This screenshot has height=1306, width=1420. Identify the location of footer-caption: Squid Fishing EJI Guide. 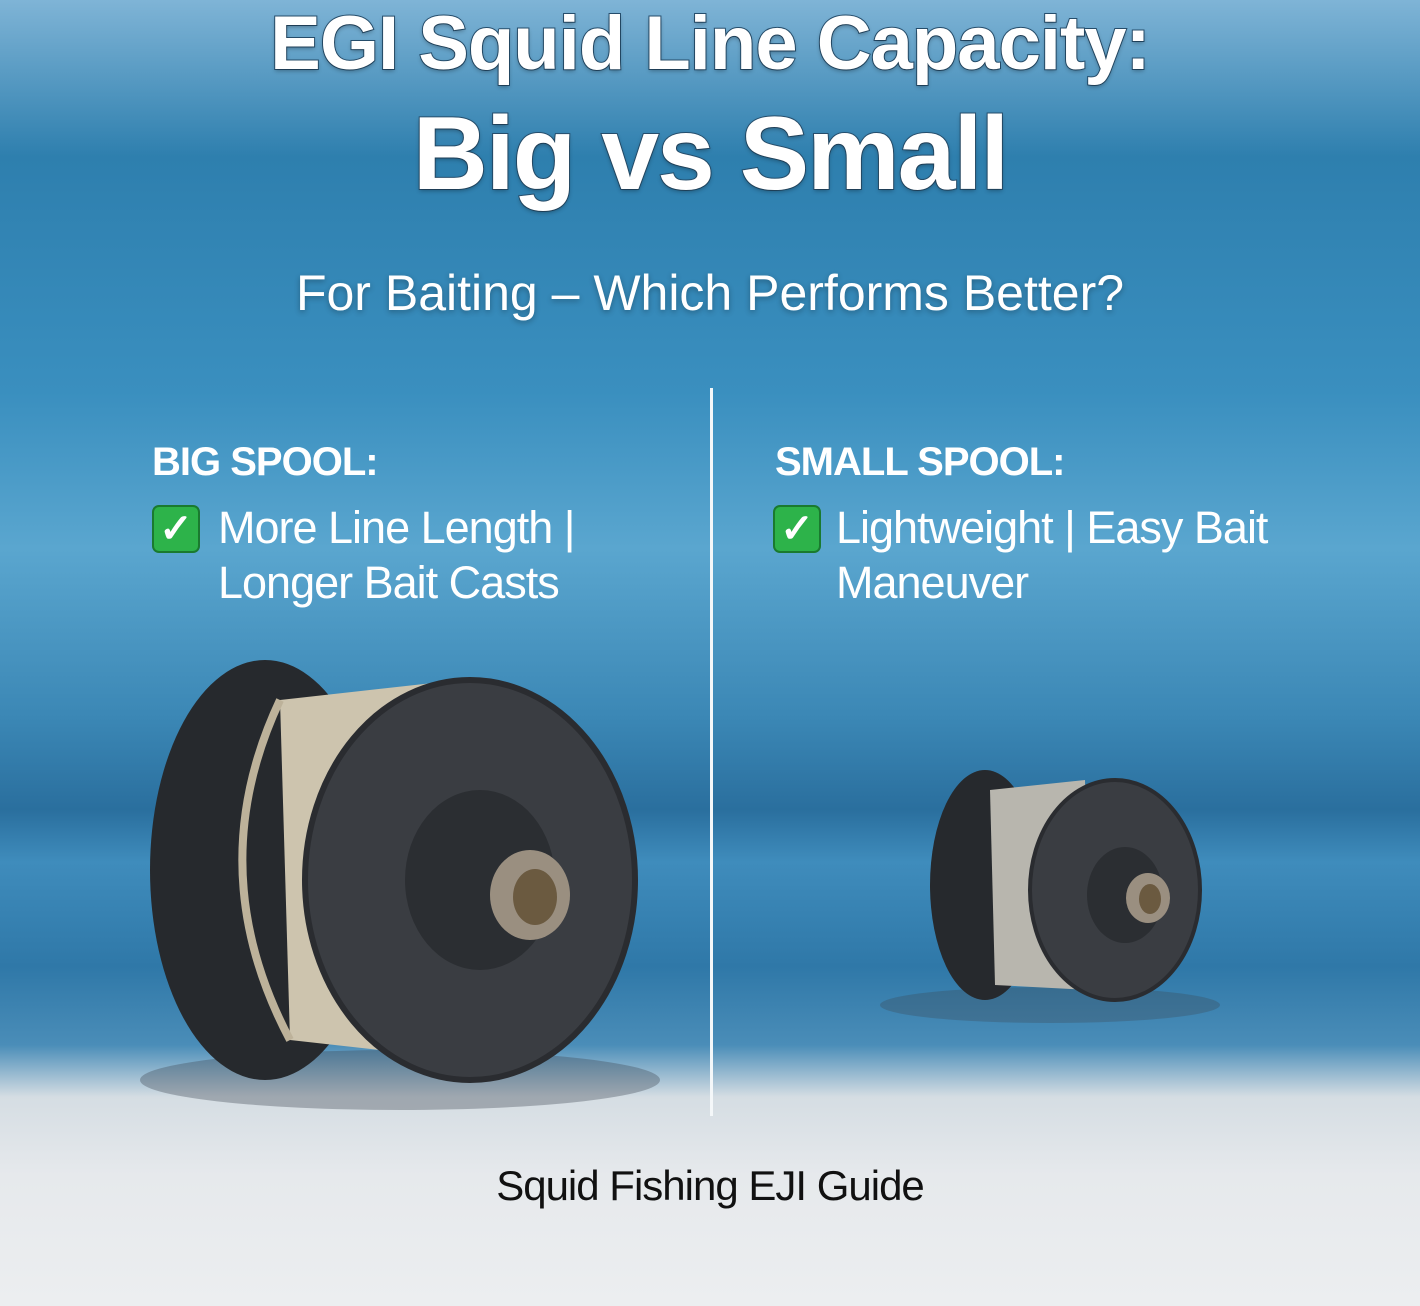
(710, 1185).